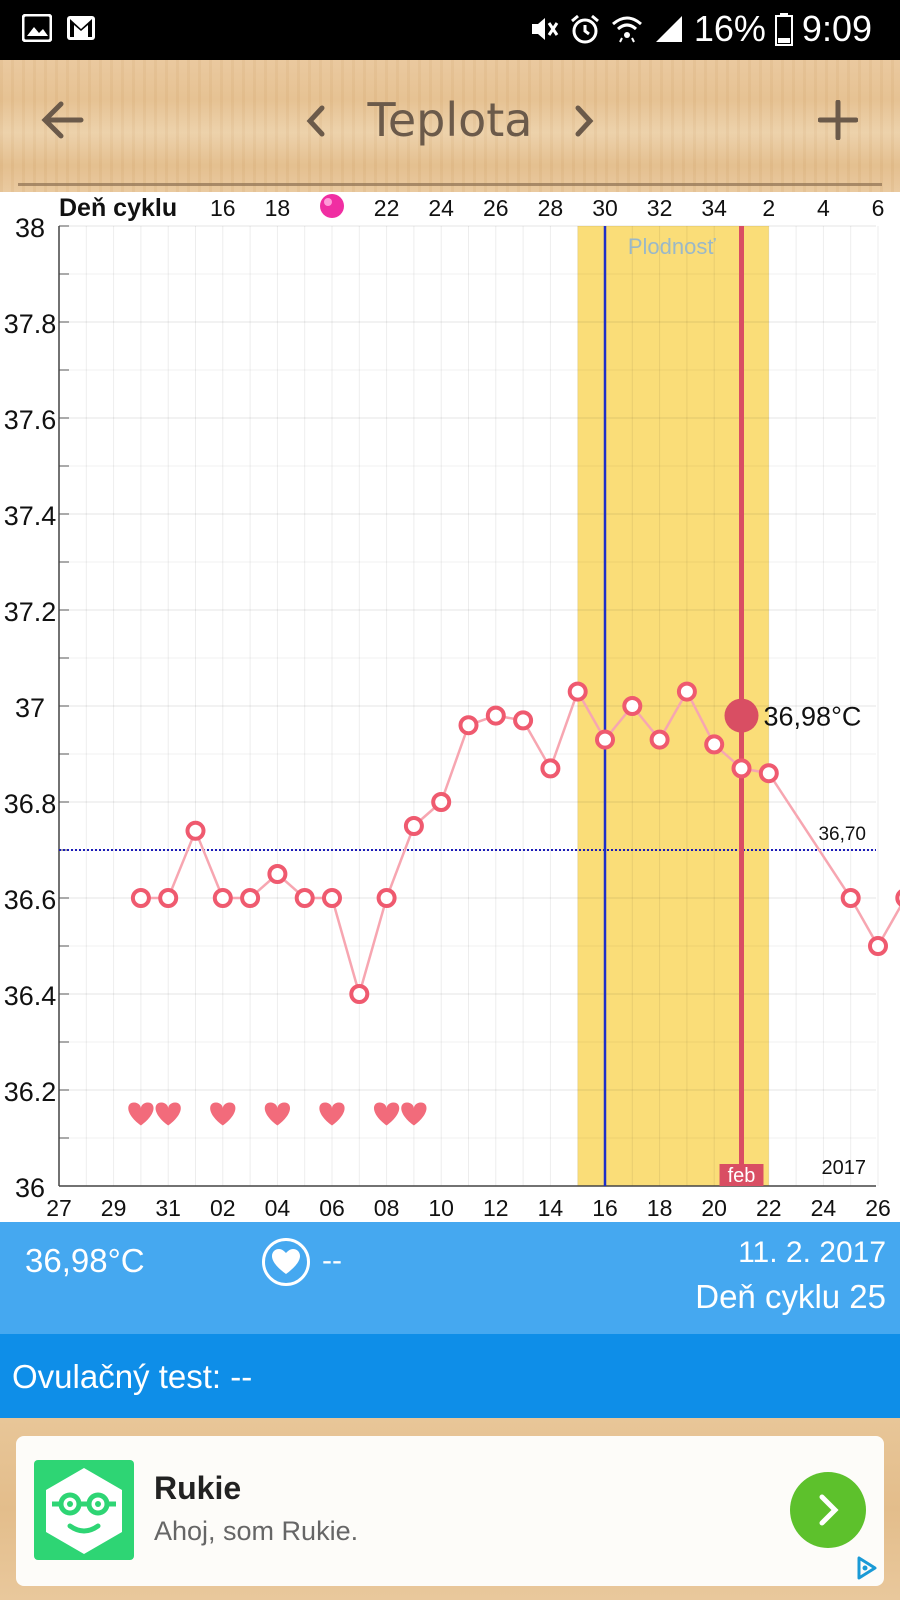 The image size is (900, 1600). Describe the element at coordinates (450, 1278) in the screenshot. I see `day-info-bar: 36,98°C -- 11. 2. 2017 Deň cyklu 25` at that location.